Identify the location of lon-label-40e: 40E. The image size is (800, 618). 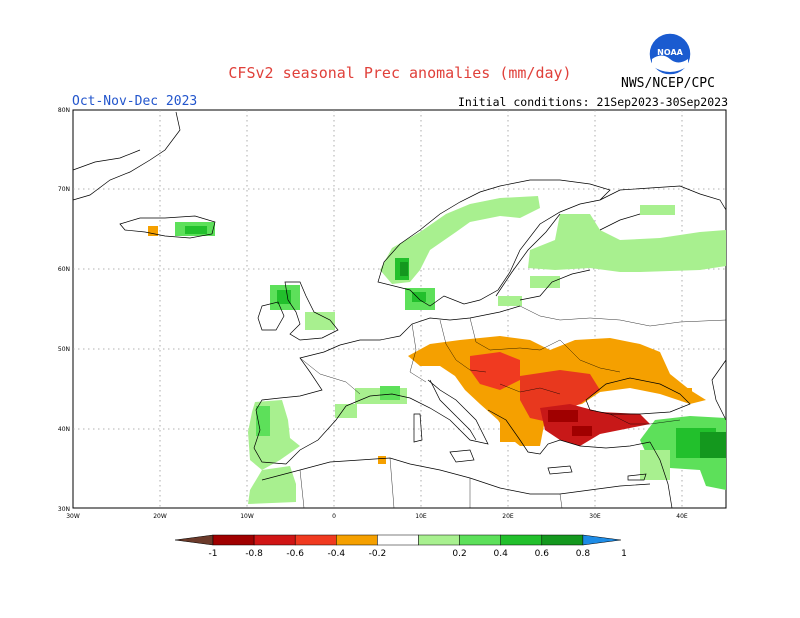
(682, 516).